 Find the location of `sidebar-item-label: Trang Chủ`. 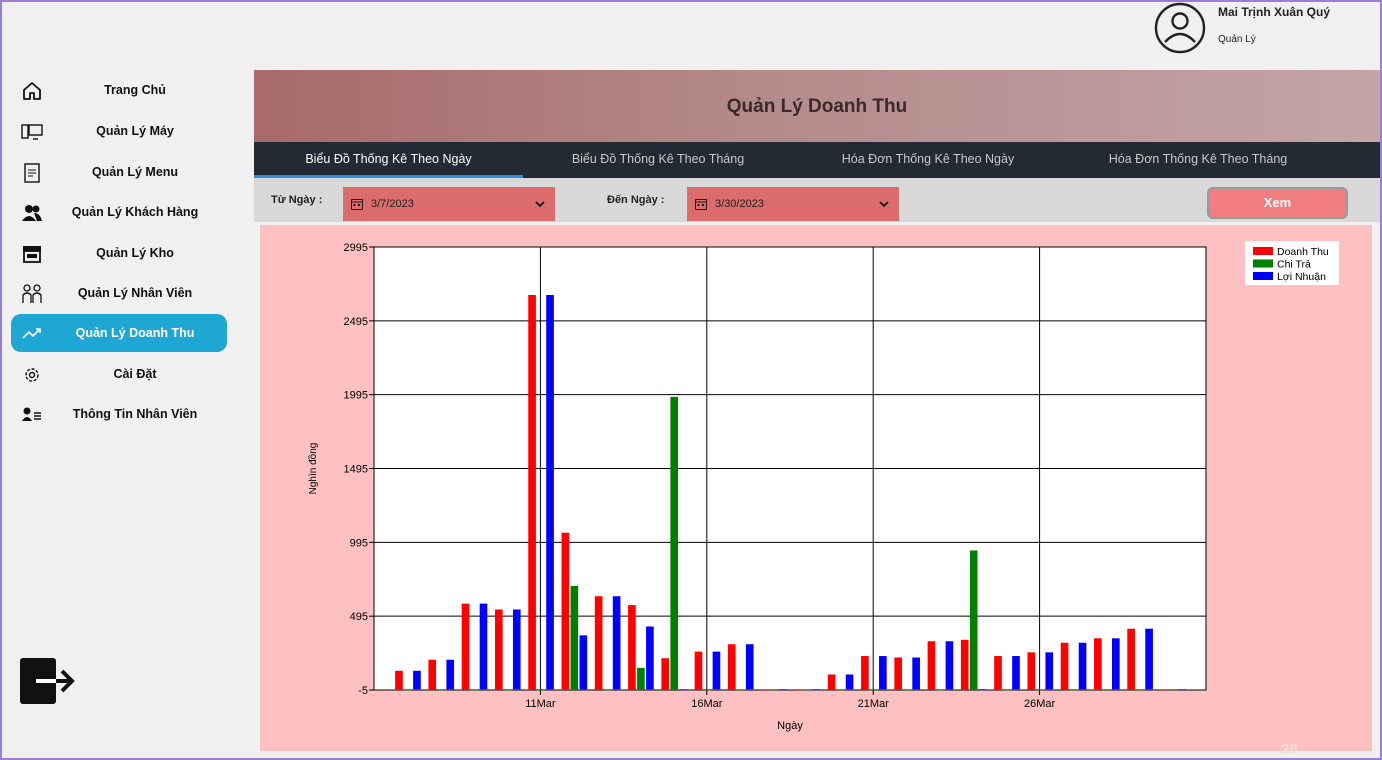

sidebar-item-label: Trang Chủ is located at coordinates (135, 90).